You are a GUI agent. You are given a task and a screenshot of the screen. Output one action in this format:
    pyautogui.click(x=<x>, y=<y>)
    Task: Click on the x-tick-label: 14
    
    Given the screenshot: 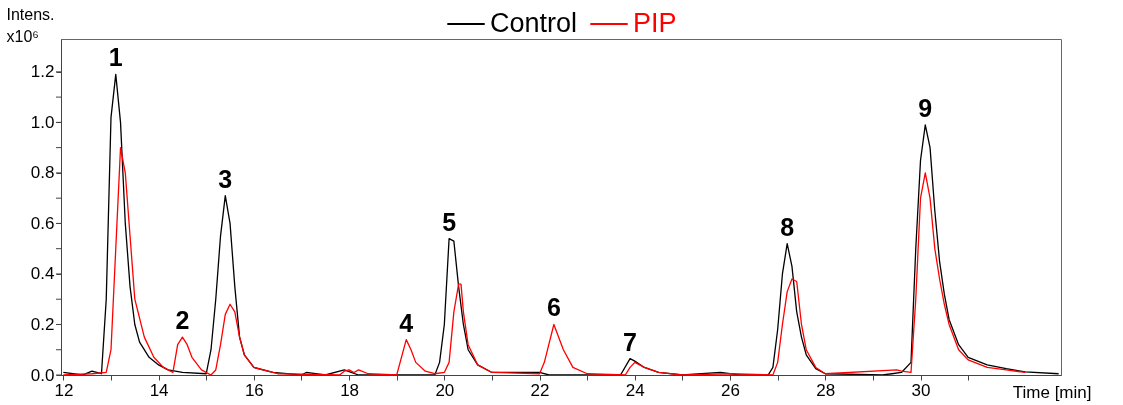 What is the action you would take?
    pyautogui.click(x=159, y=390)
    